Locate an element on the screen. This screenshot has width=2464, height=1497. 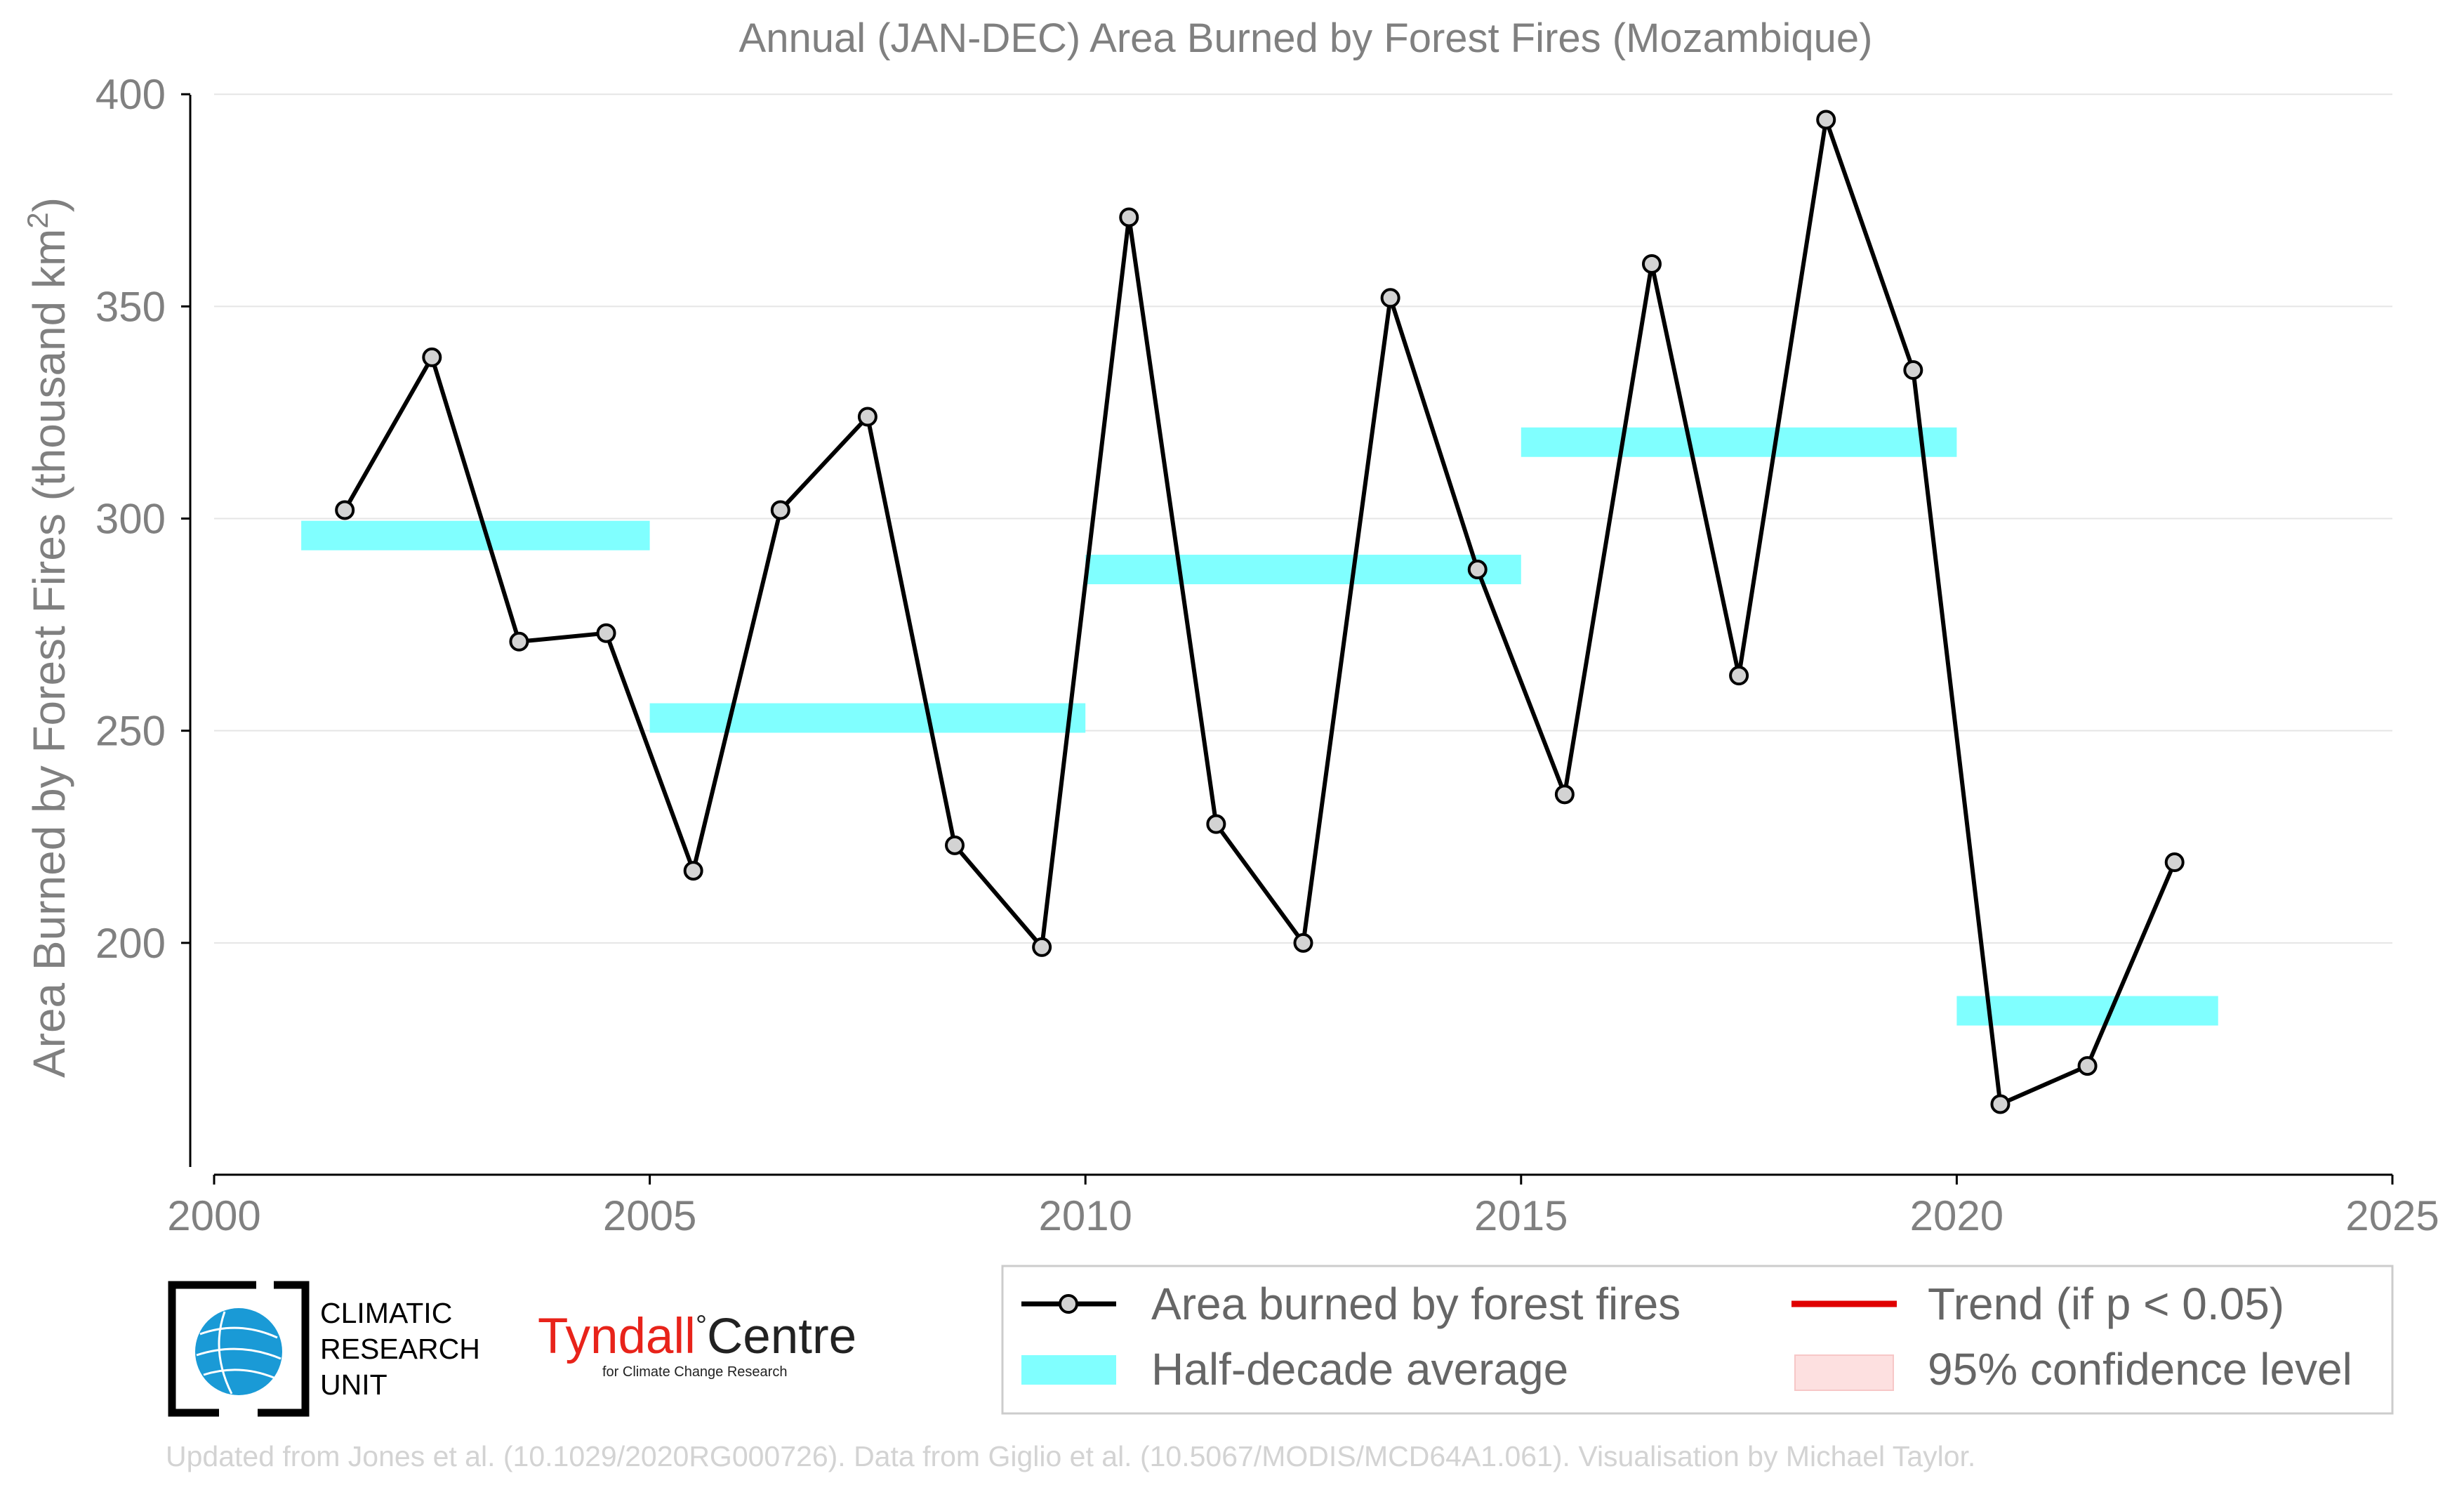
x-tick-label: 2005 is located at coordinates (650, 1215).